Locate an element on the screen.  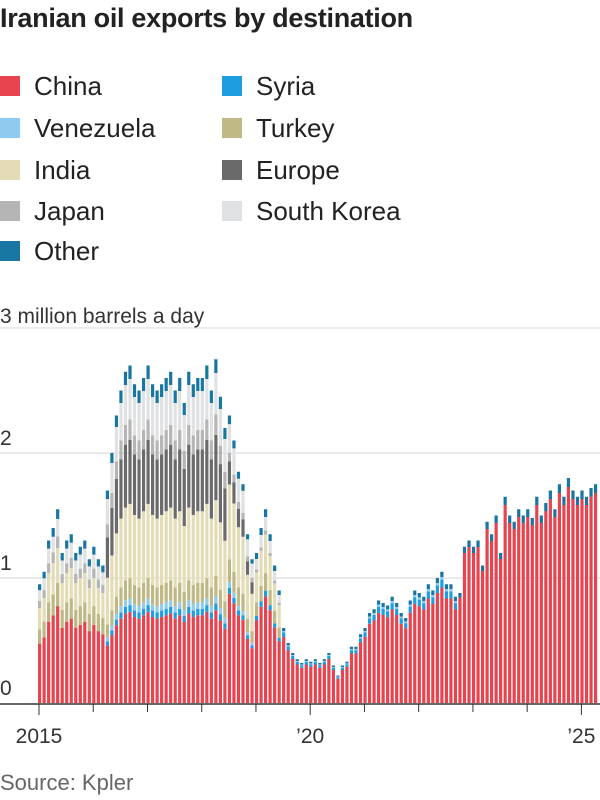
legend-swatch-china is located at coordinates (10, 86).